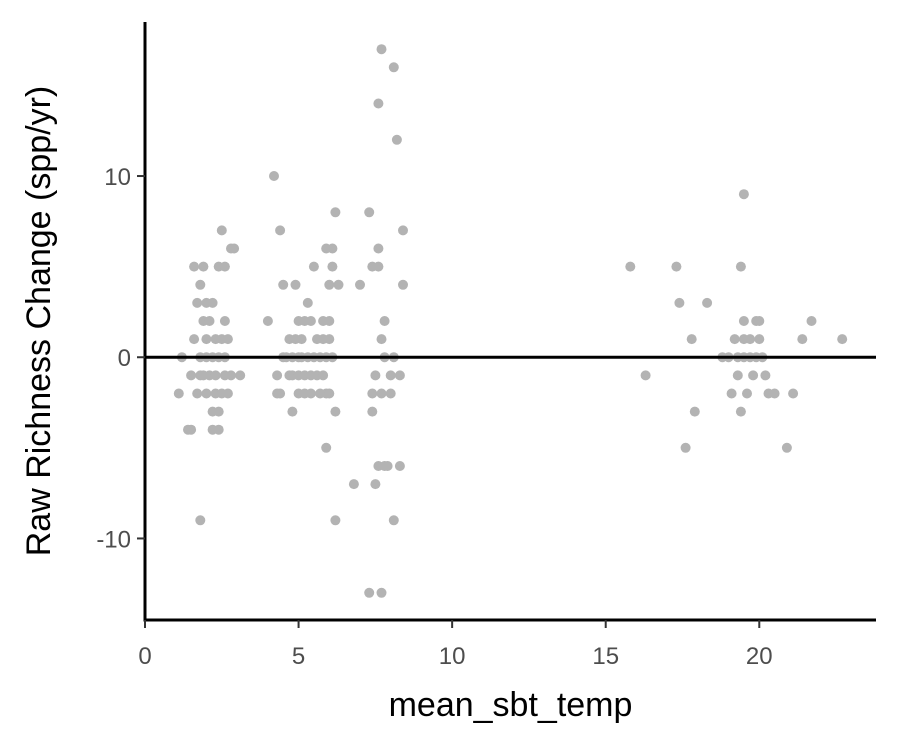 The width and height of the screenshot is (900, 750). Describe the element at coordinates (452, 656) in the screenshot. I see `x-tick-label: 10` at that location.